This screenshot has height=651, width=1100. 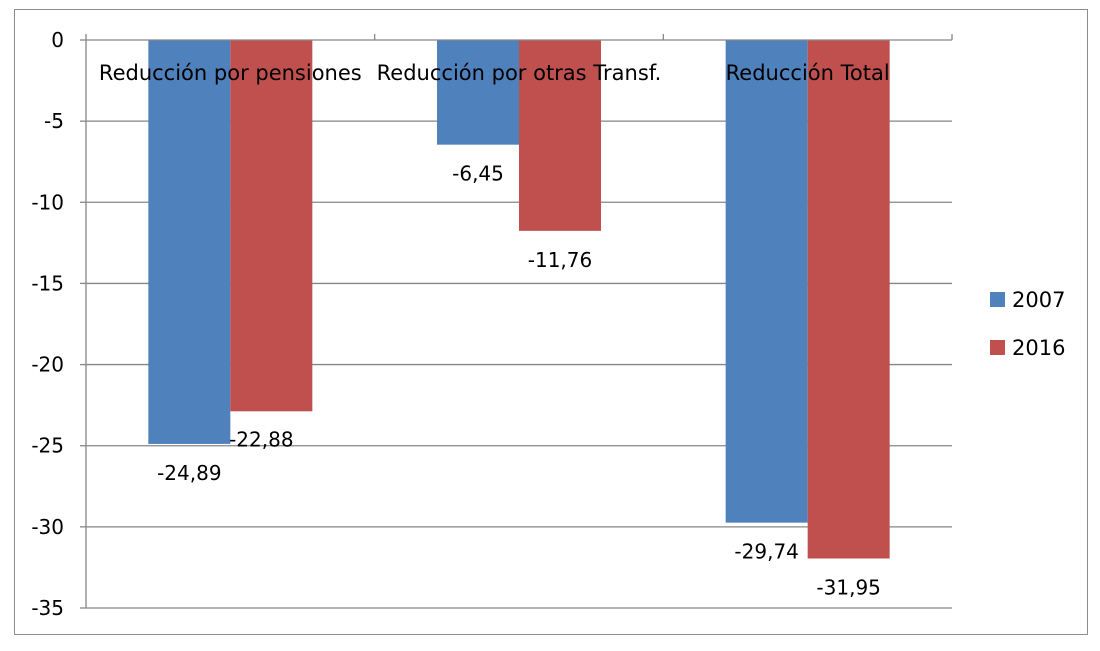 What do you see at coordinates (478, 174) in the screenshot?
I see `data-label: -6,45` at bounding box center [478, 174].